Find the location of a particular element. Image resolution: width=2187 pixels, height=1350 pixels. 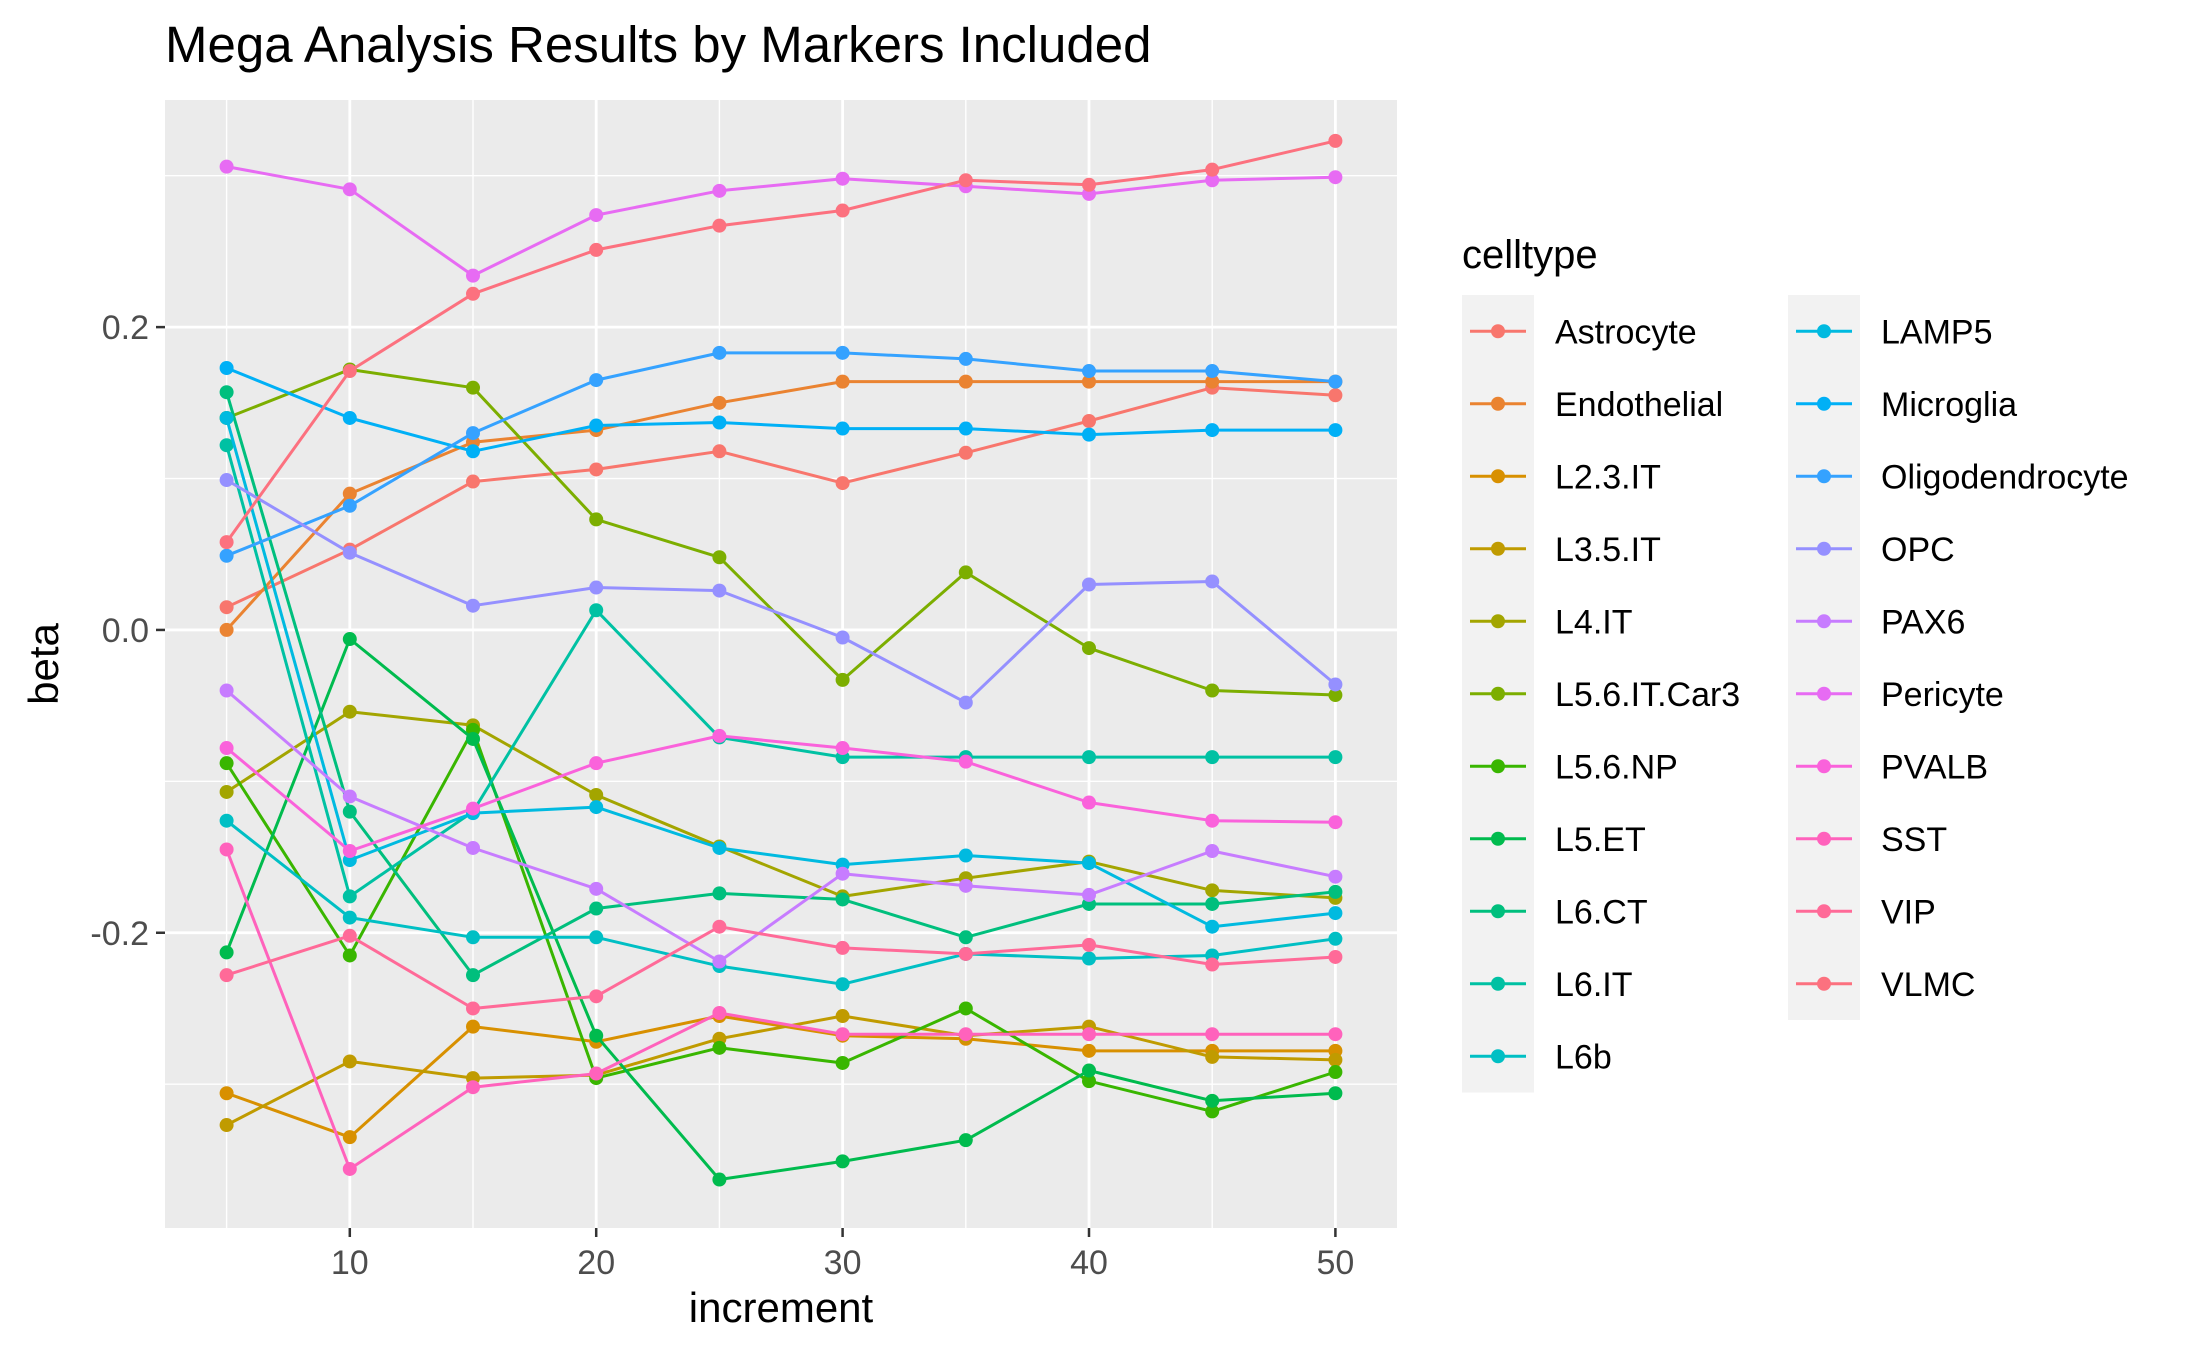

legend-label: Oligodendrocyte is located at coordinates (2005, 477).